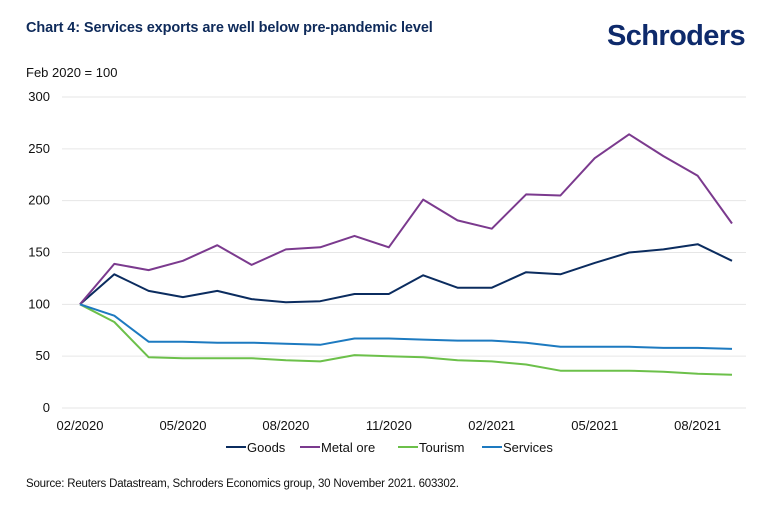 Image resolution: width=770 pixels, height=514 pixels. I want to click on y-tick-label: 250, so click(39, 148).